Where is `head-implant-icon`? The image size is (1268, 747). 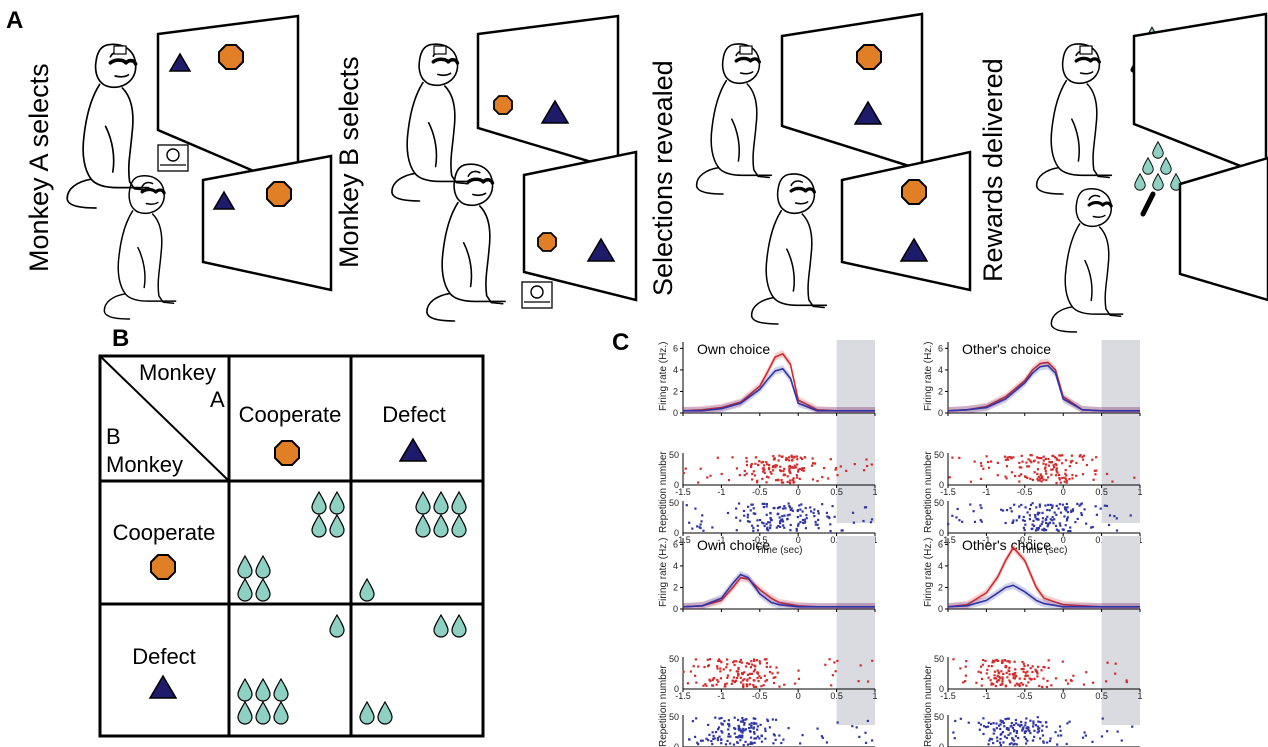 head-implant-icon is located at coordinates (746, 50).